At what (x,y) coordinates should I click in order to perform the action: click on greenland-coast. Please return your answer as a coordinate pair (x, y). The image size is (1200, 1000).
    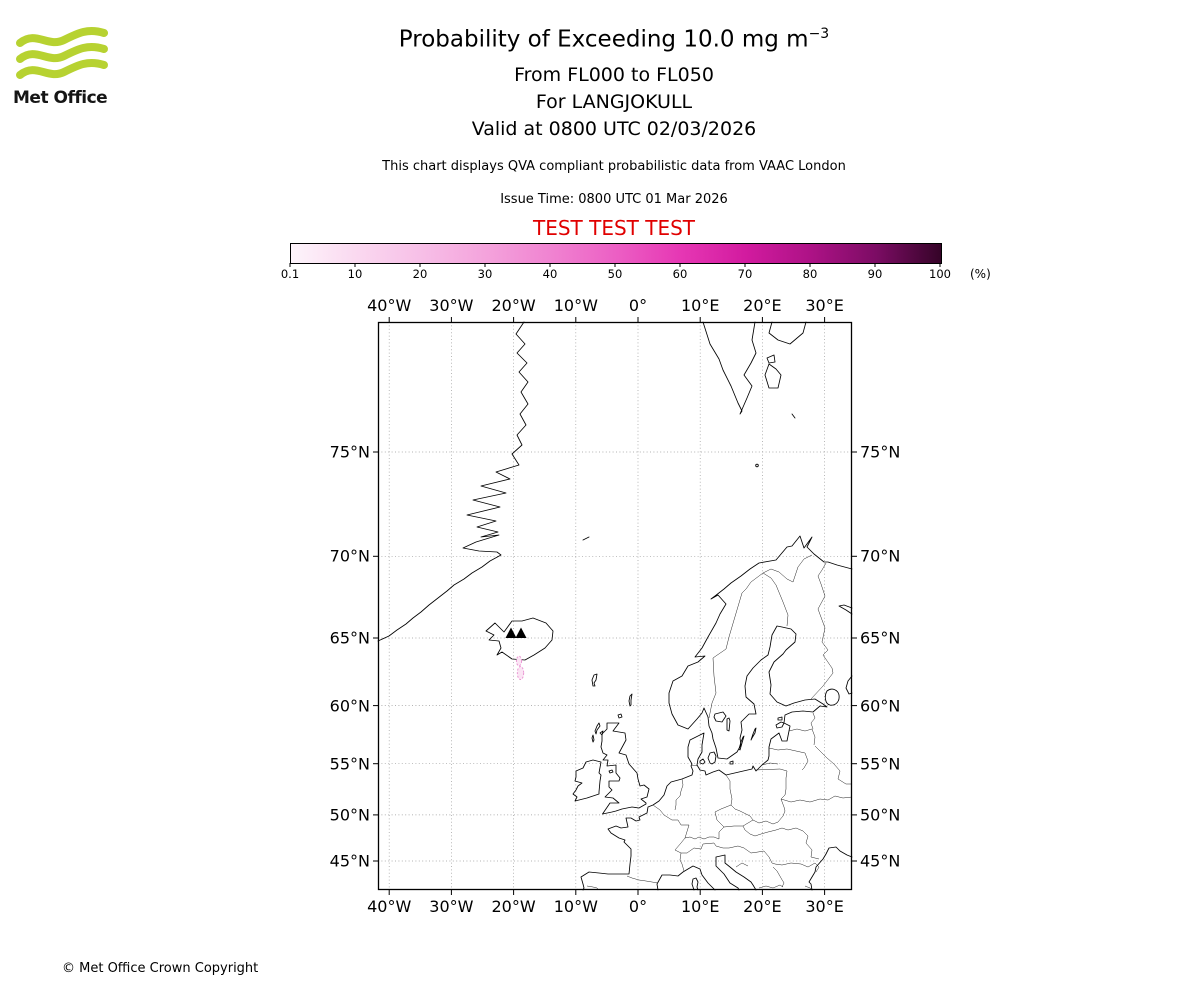
    Looking at the image, I should click on (453, 481).